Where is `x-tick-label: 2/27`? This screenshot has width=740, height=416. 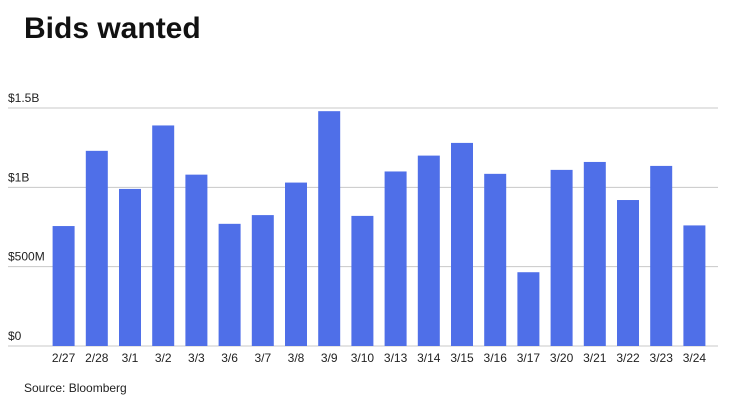 x-tick-label: 2/27 is located at coordinates (64, 358).